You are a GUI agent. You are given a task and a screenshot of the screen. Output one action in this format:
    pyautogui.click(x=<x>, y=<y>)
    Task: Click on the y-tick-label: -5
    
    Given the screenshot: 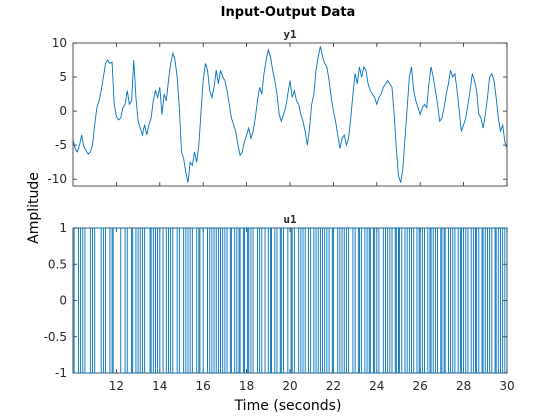 What is the action you would take?
    pyautogui.click(x=61, y=145)
    